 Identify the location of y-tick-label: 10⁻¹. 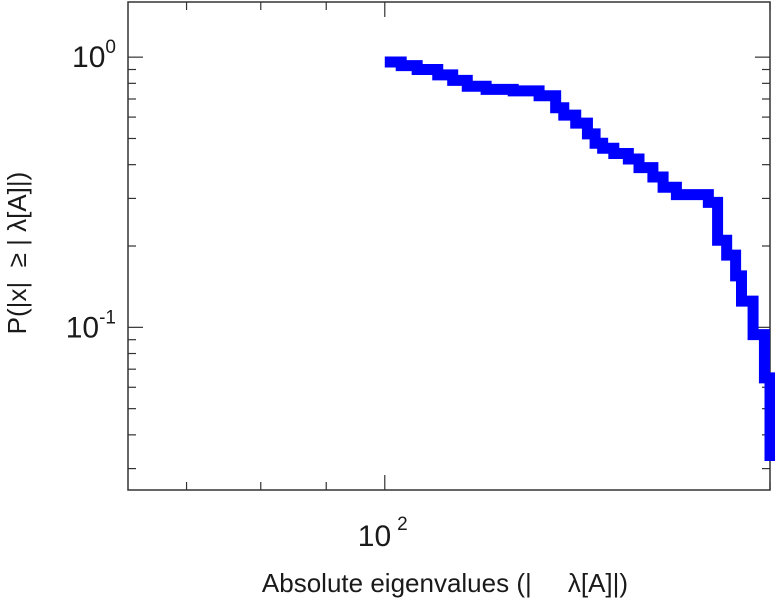
(91, 325).